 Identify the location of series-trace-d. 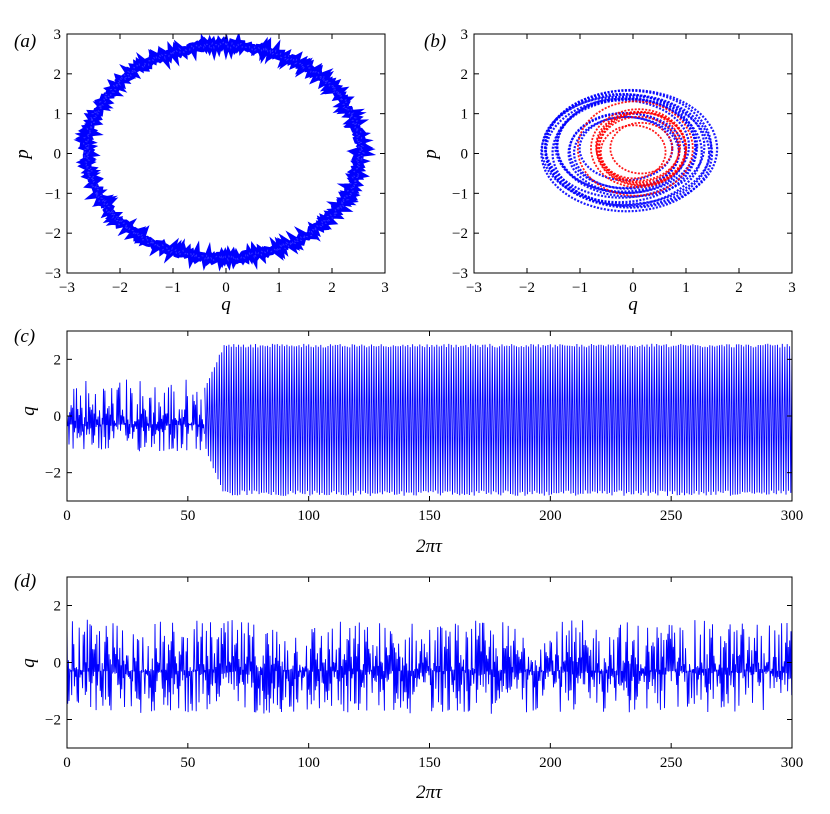
(429, 666).